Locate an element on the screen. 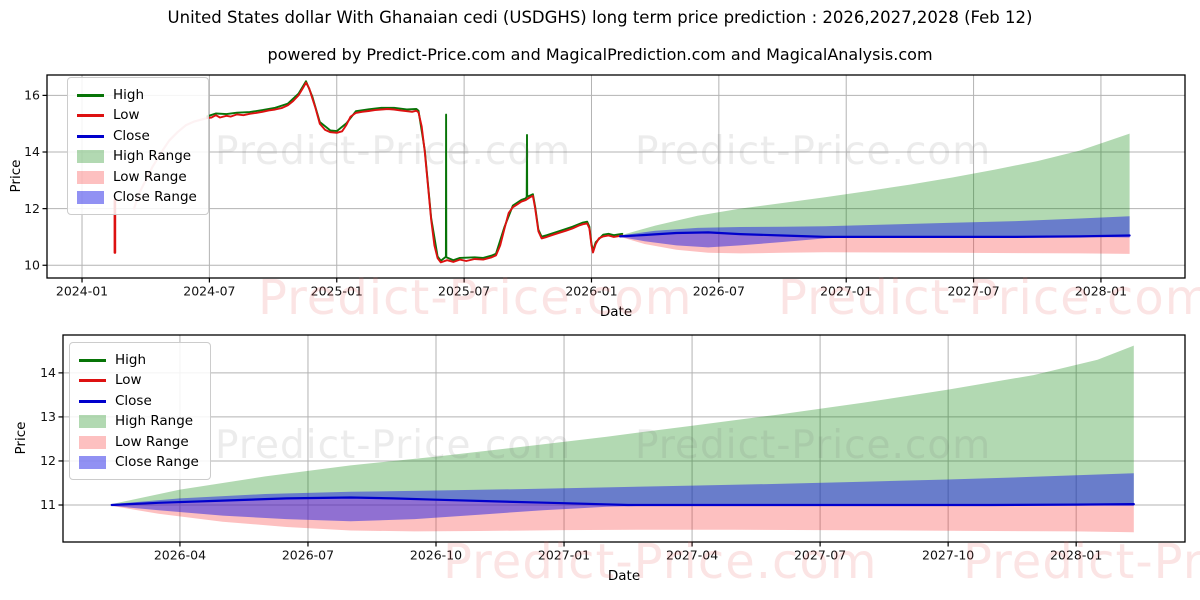  x-tick-label: 2027-04 is located at coordinates (692, 555).